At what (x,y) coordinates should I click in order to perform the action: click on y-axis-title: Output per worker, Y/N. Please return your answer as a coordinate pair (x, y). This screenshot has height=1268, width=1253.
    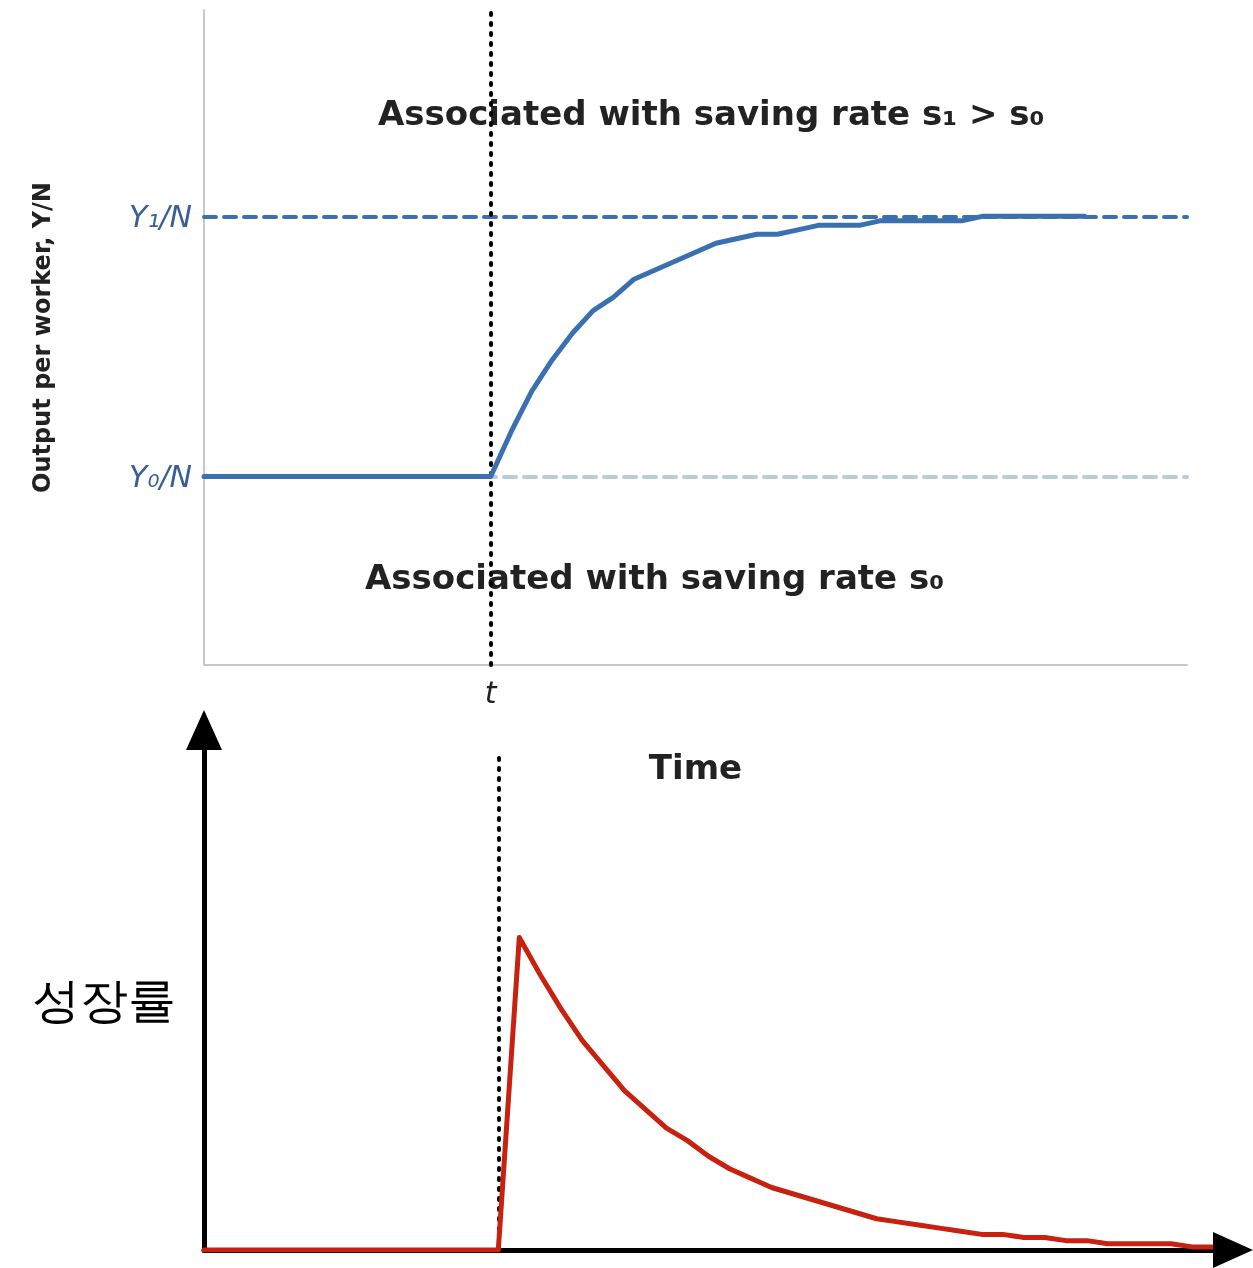
    Looking at the image, I should click on (42, 337).